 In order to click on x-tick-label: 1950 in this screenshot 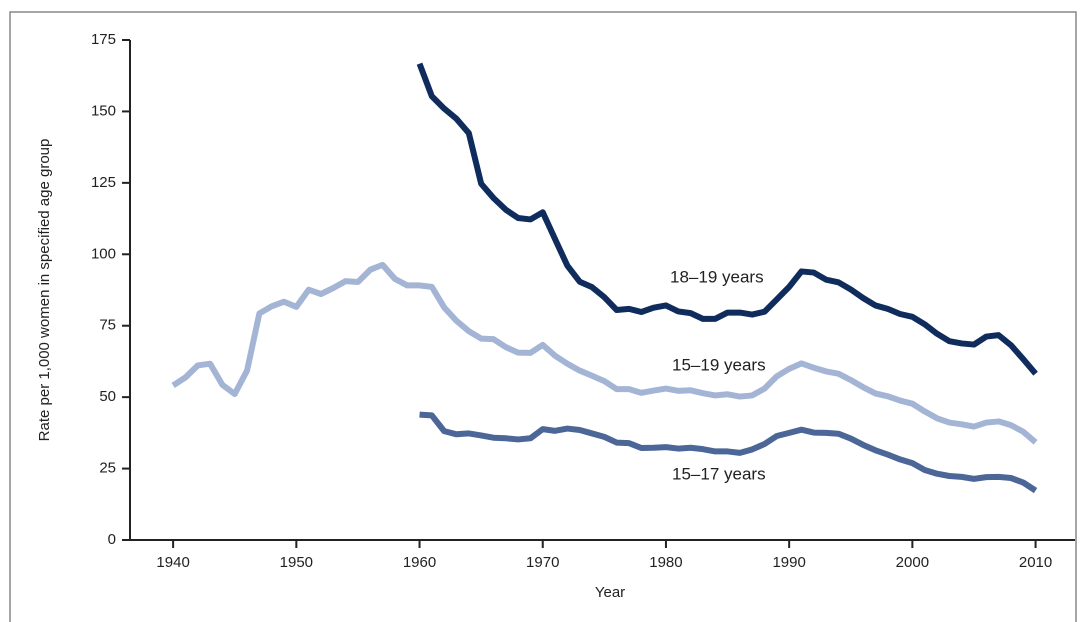, I will do `click(296, 562)`.